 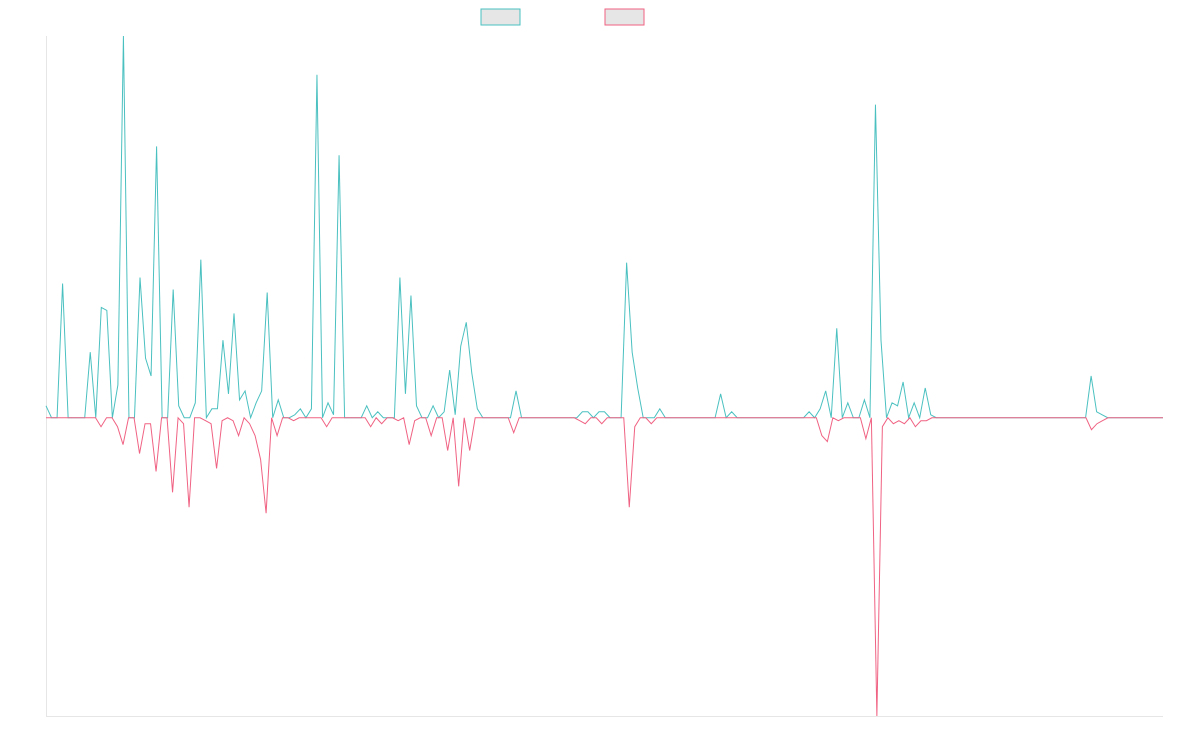 What do you see at coordinates (562, 17) in the screenshot?
I see `legend` at bounding box center [562, 17].